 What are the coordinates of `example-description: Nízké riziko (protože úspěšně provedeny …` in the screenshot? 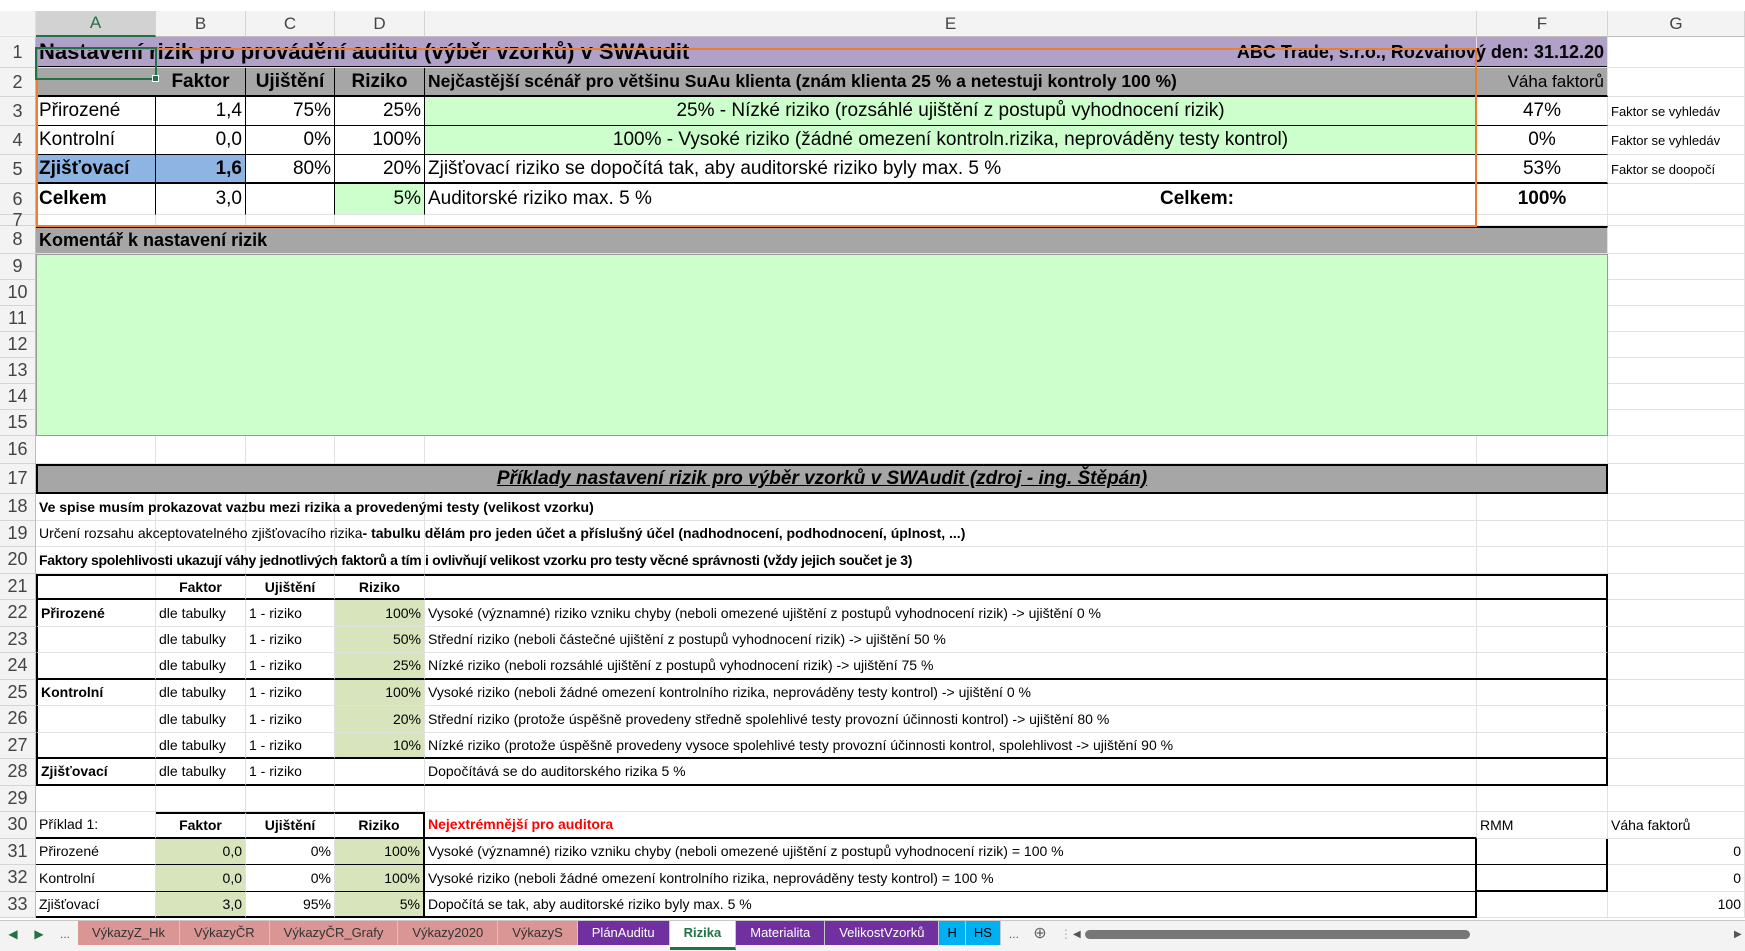 It's located at (1016, 745).